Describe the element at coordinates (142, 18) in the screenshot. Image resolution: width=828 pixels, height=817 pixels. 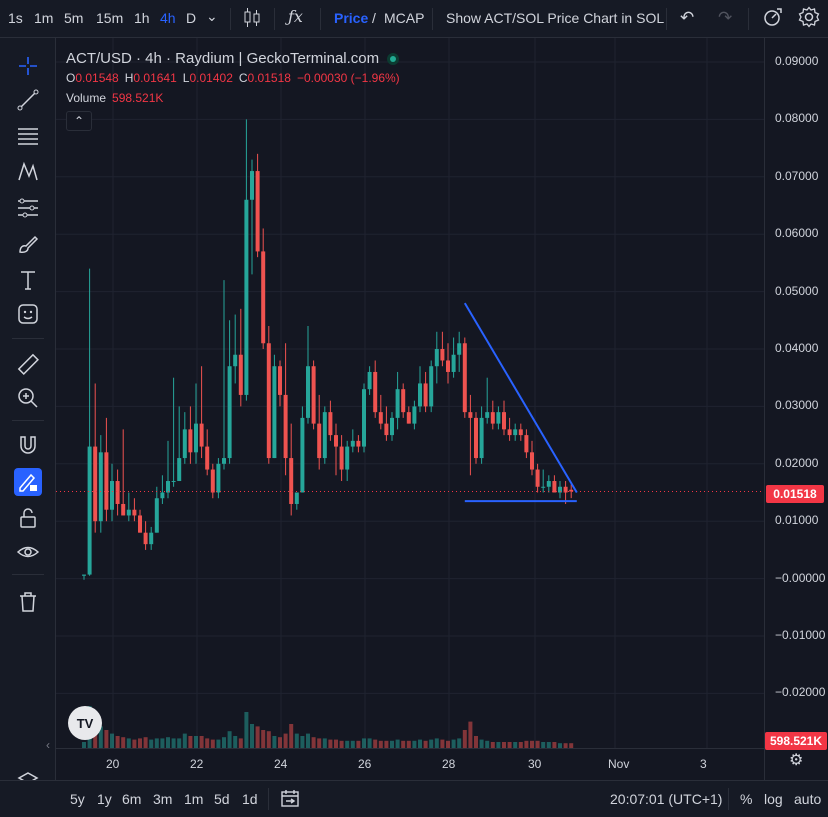
I see `interval-1h: 1h` at that location.